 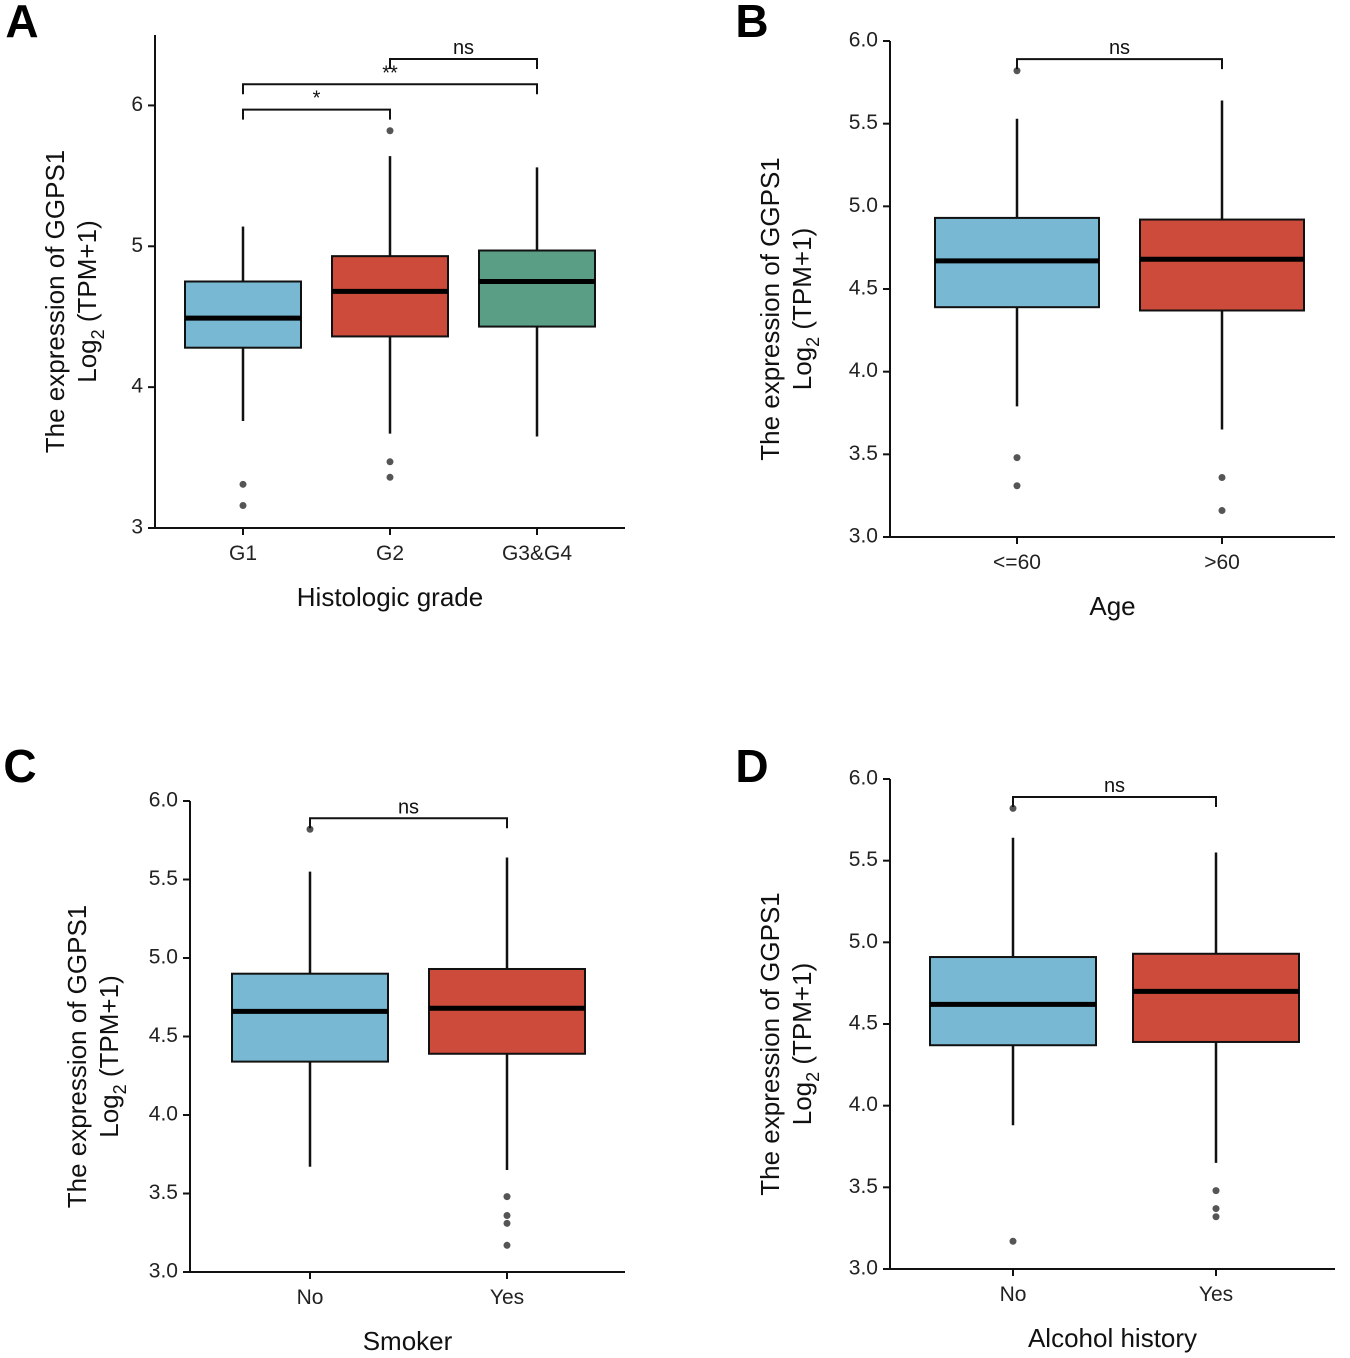 What do you see at coordinates (1017, 562) in the screenshot?
I see `x-tick-label: <=60` at bounding box center [1017, 562].